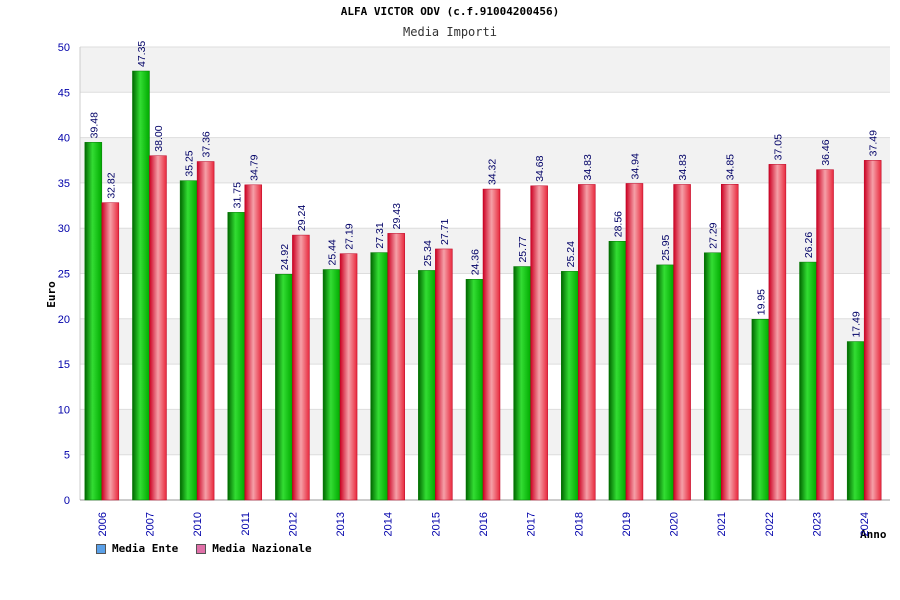 The image size is (900, 600). Describe the element at coordinates (857, 324) in the screenshot. I see `bar-value-label: 17.49` at that location.